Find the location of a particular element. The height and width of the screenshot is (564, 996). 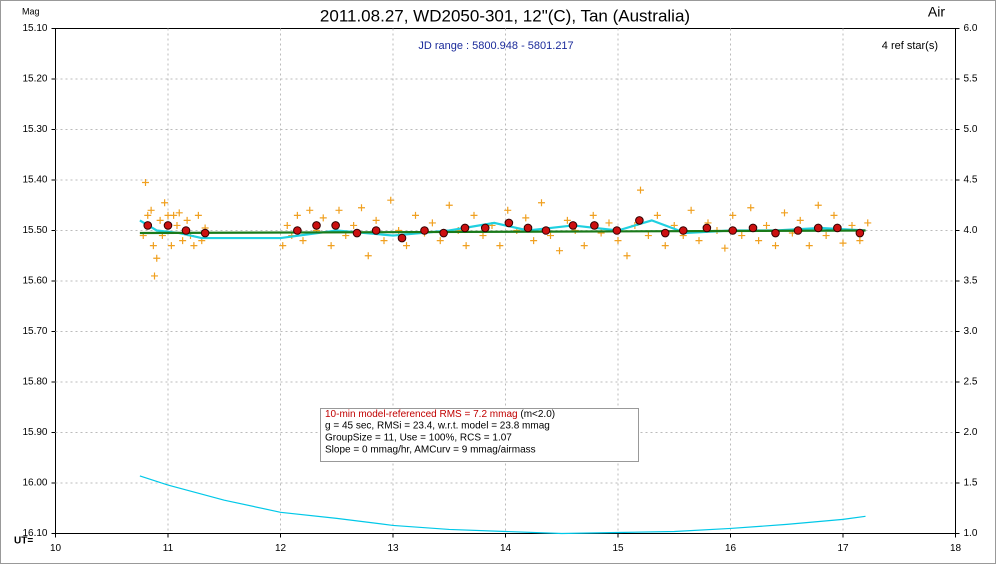

y2-tick-label: 5.0 is located at coordinates (971, 129).